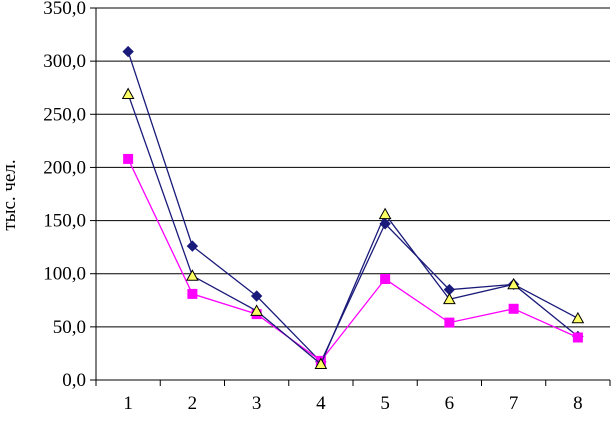  What do you see at coordinates (128, 403) in the screenshot?
I see `x-tick-label: 1` at bounding box center [128, 403].